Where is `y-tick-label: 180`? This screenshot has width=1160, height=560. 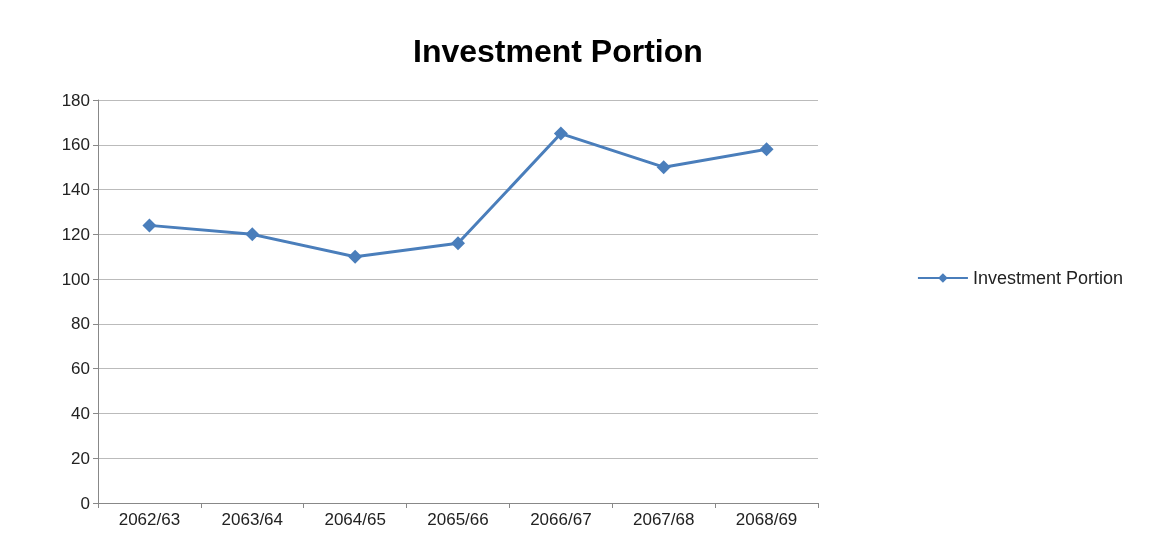 y-tick-label: 180 is located at coordinates (75, 100).